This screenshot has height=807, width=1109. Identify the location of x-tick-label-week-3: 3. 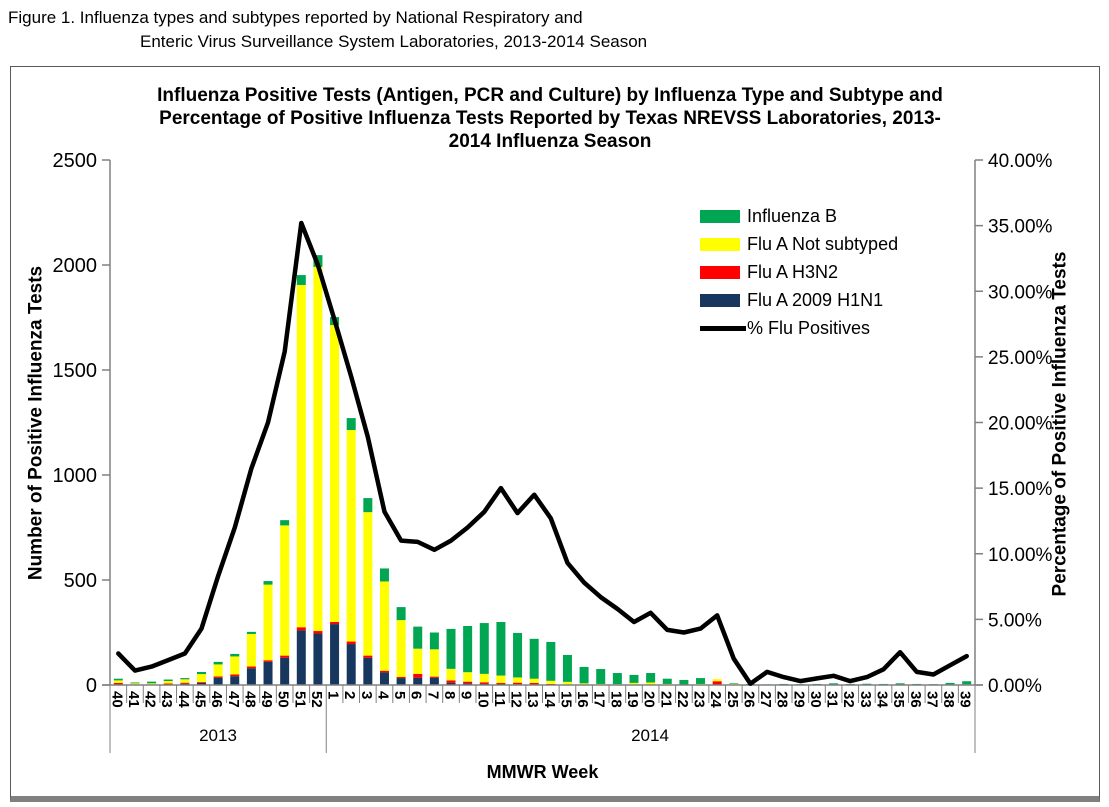
(366, 695).